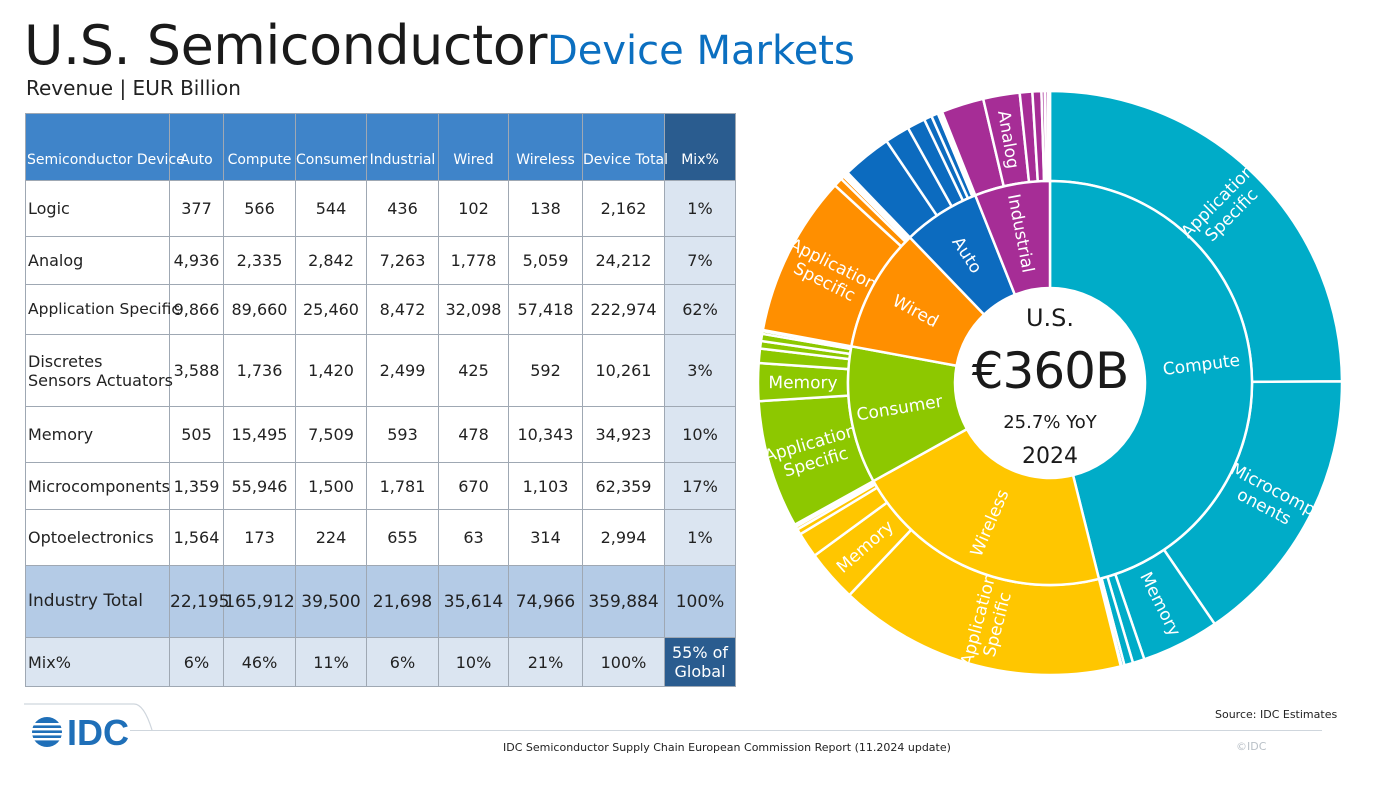 The height and width of the screenshot is (792, 1379). What do you see at coordinates (473, 434) in the screenshot?
I see `table-cell: 478` at bounding box center [473, 434].